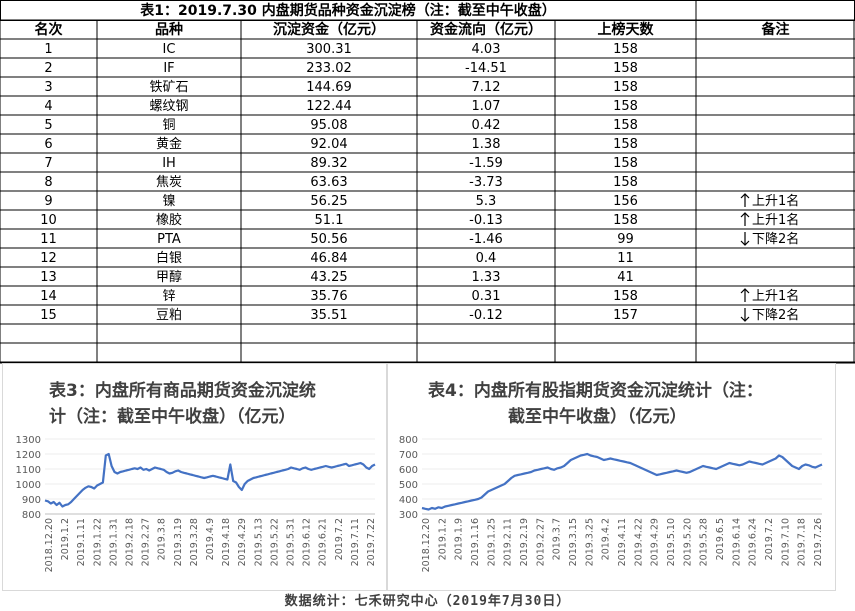 The width and height of the screenshot is (855, 611). What do you see at coordinates (736, 542) in the screenshot?
I see `x-tick-label: 2019.6.14` at bounding box center [736, 542].